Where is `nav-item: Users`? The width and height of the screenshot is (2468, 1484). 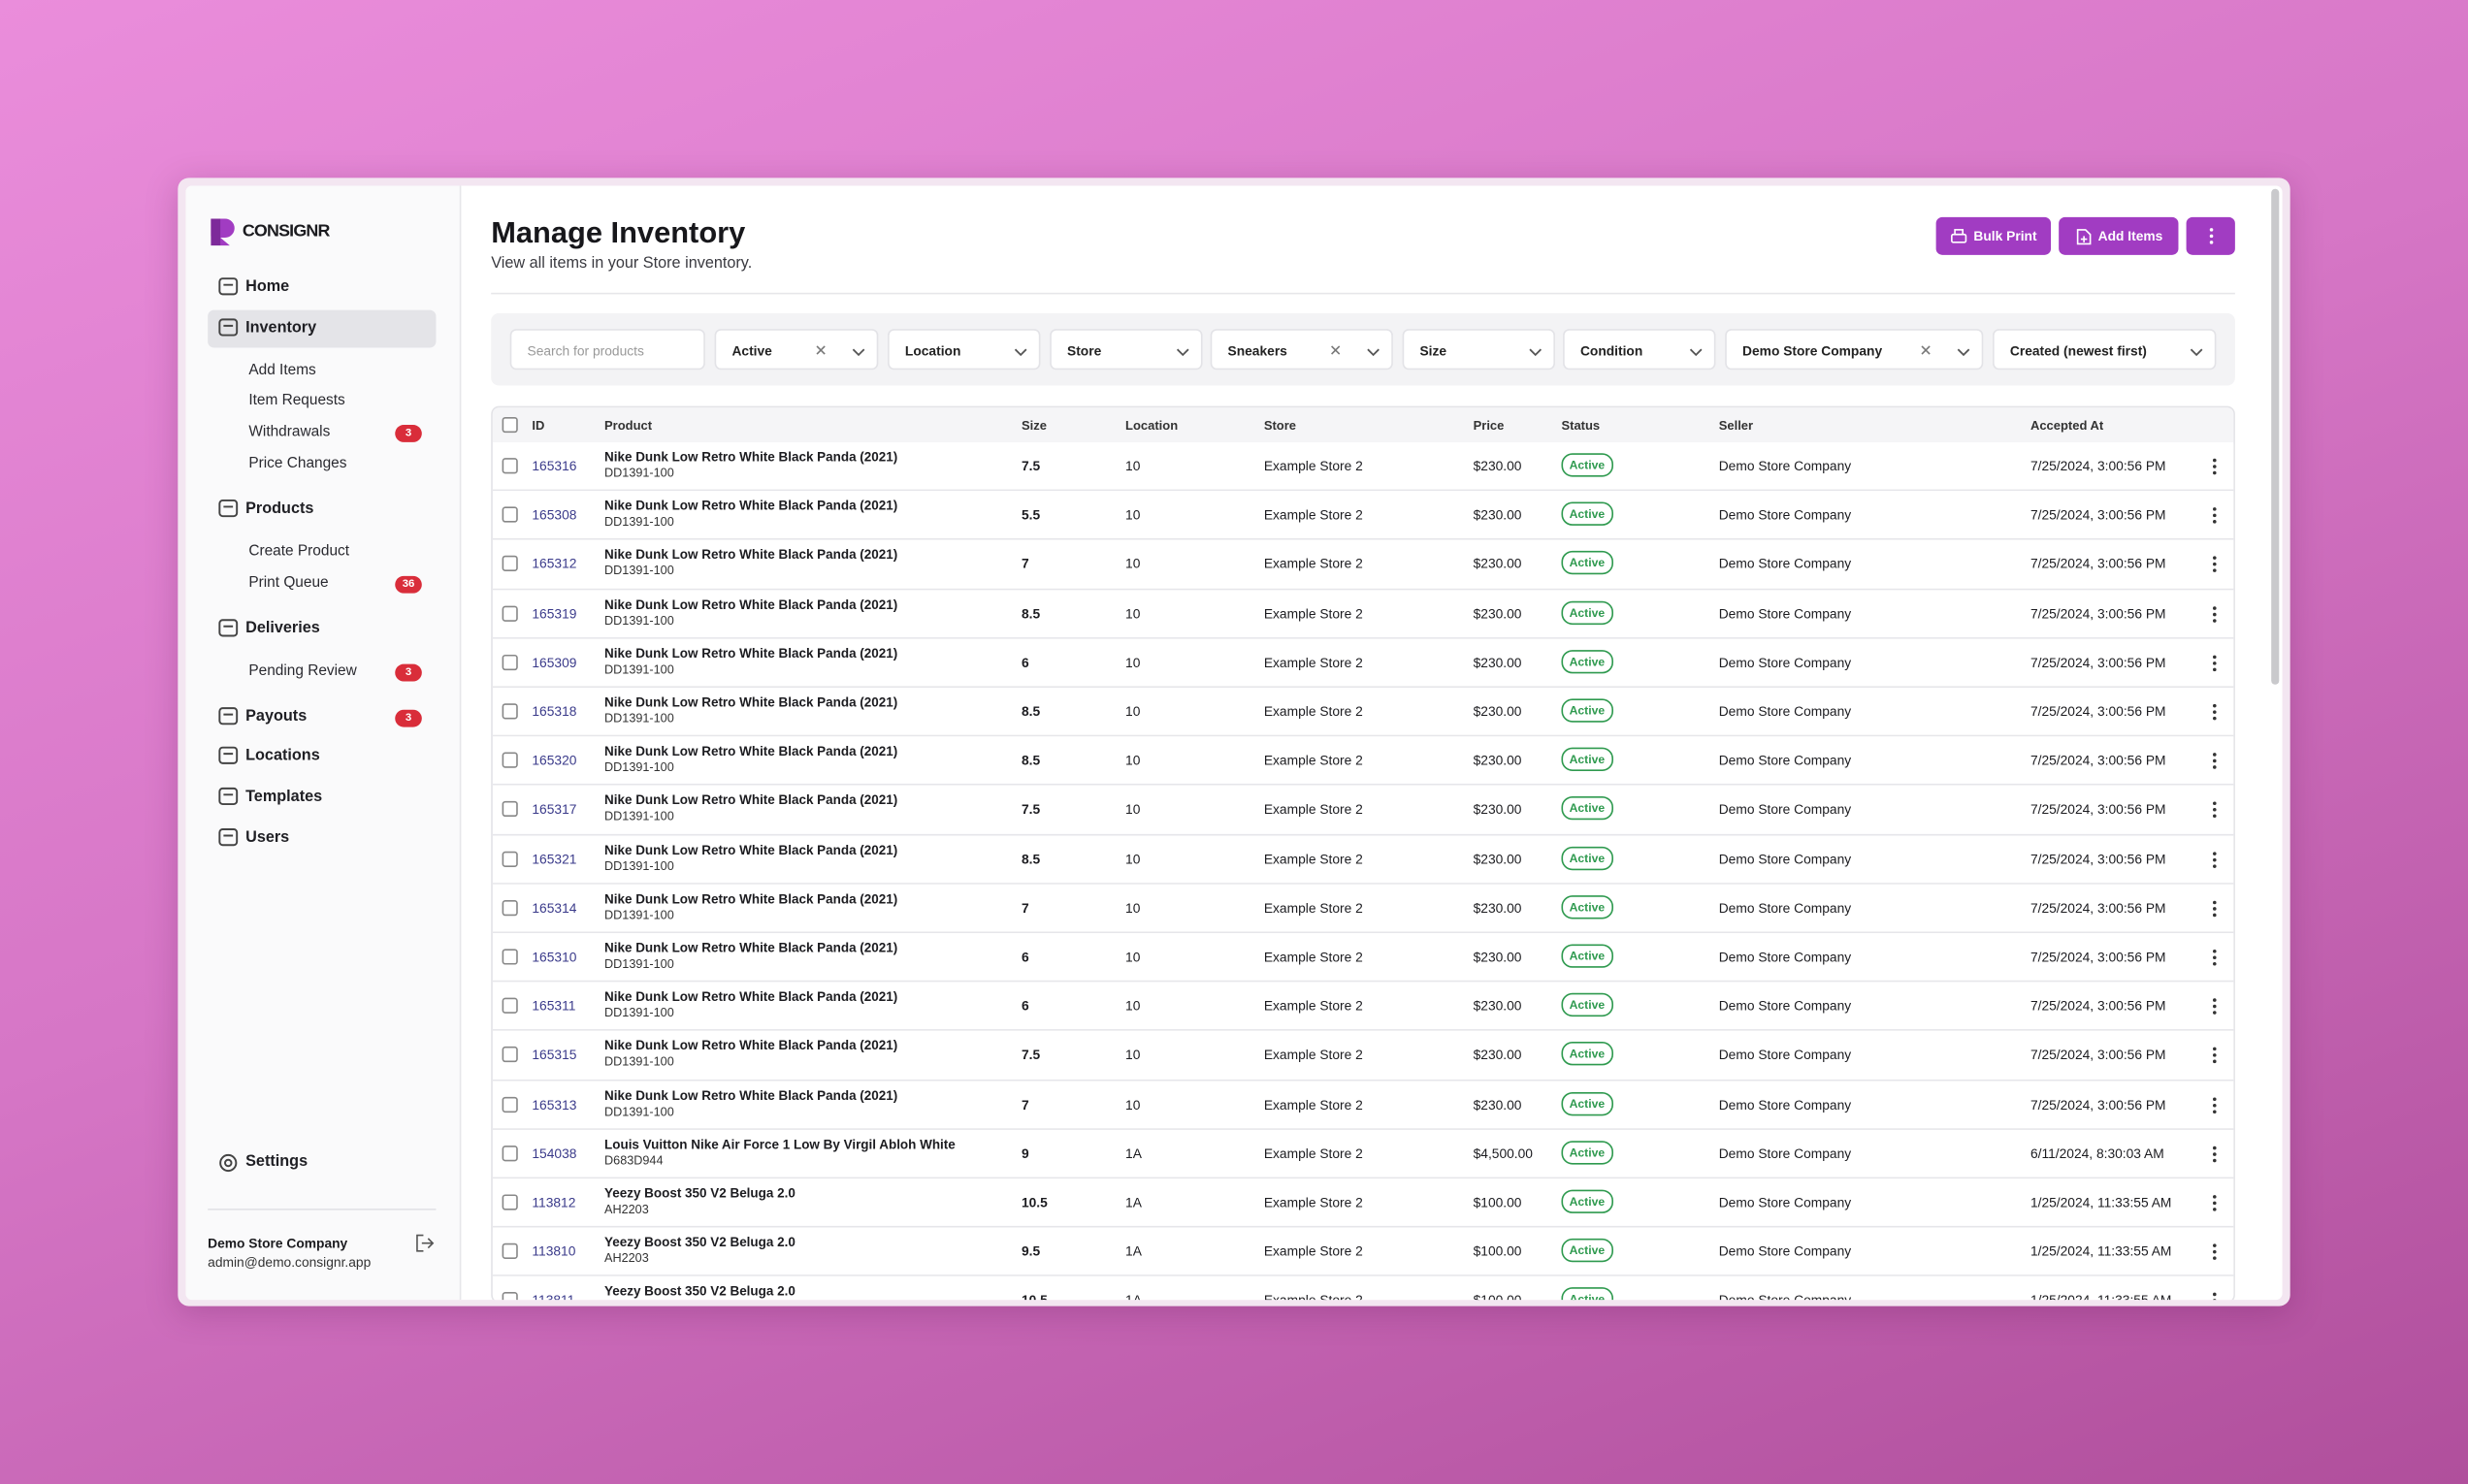 nav-item: Users is located at coordinates (267, 837).